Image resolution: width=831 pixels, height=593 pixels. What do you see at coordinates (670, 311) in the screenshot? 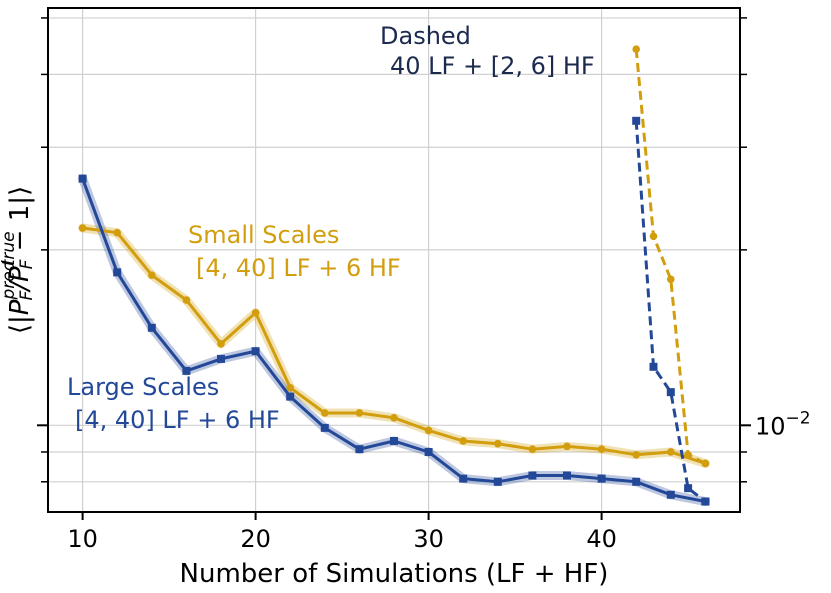
I see `series-line-dashed-large` at bounding box center [670, 311].